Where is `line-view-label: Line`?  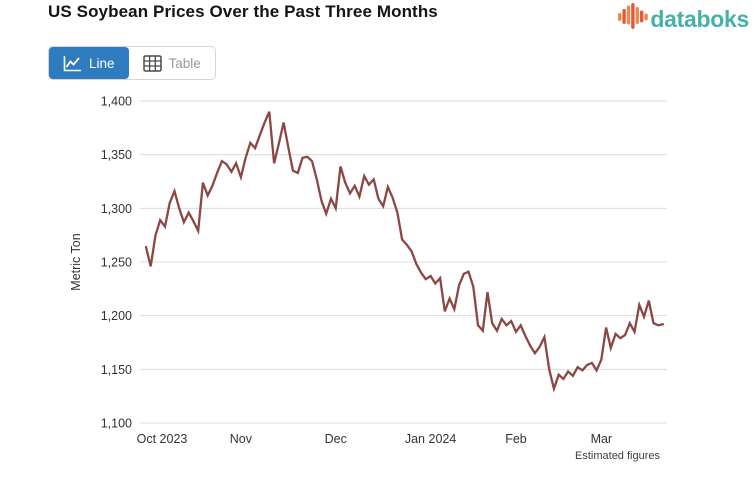 line-view-label: Line is located at coordinates (102, 63).